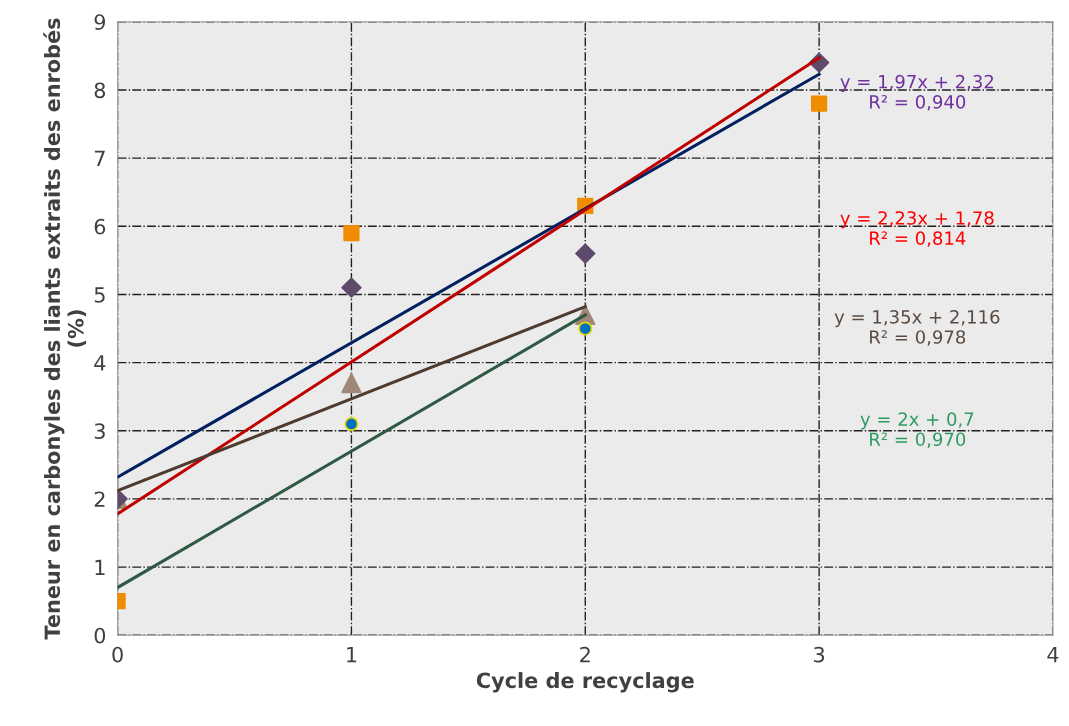 Image resolution: width=1069 pixels, height=726 pixels. I want to click on x-tick-label: 0, so click(117, 654).